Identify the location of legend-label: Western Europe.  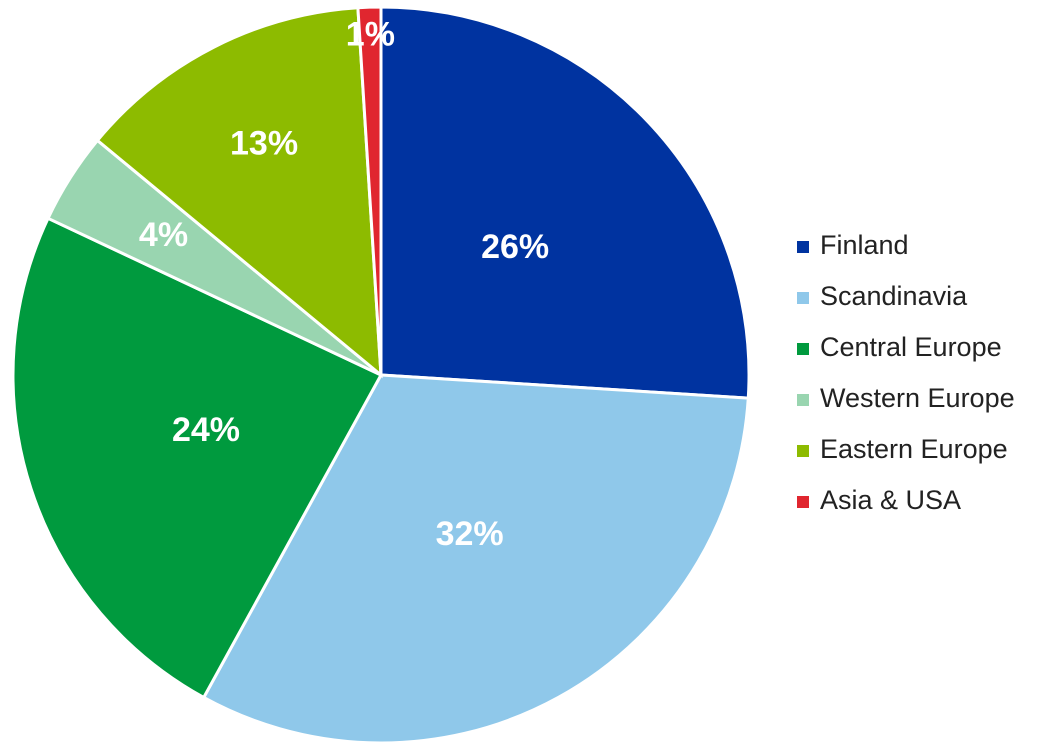
(917, 398).